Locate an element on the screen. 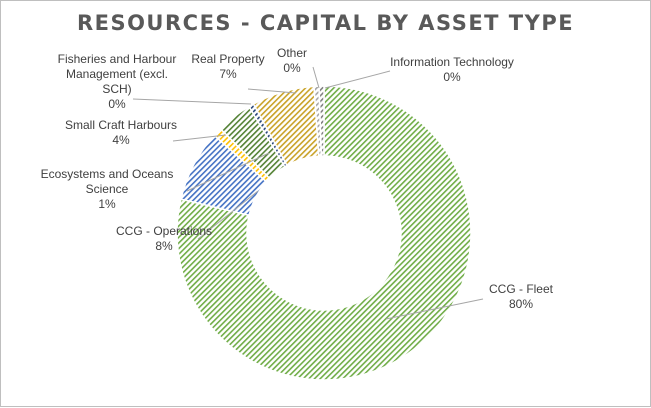 This screenshot has width=651, height=408. leader-line-ccg-fleet is located at coordinates (434, 309).